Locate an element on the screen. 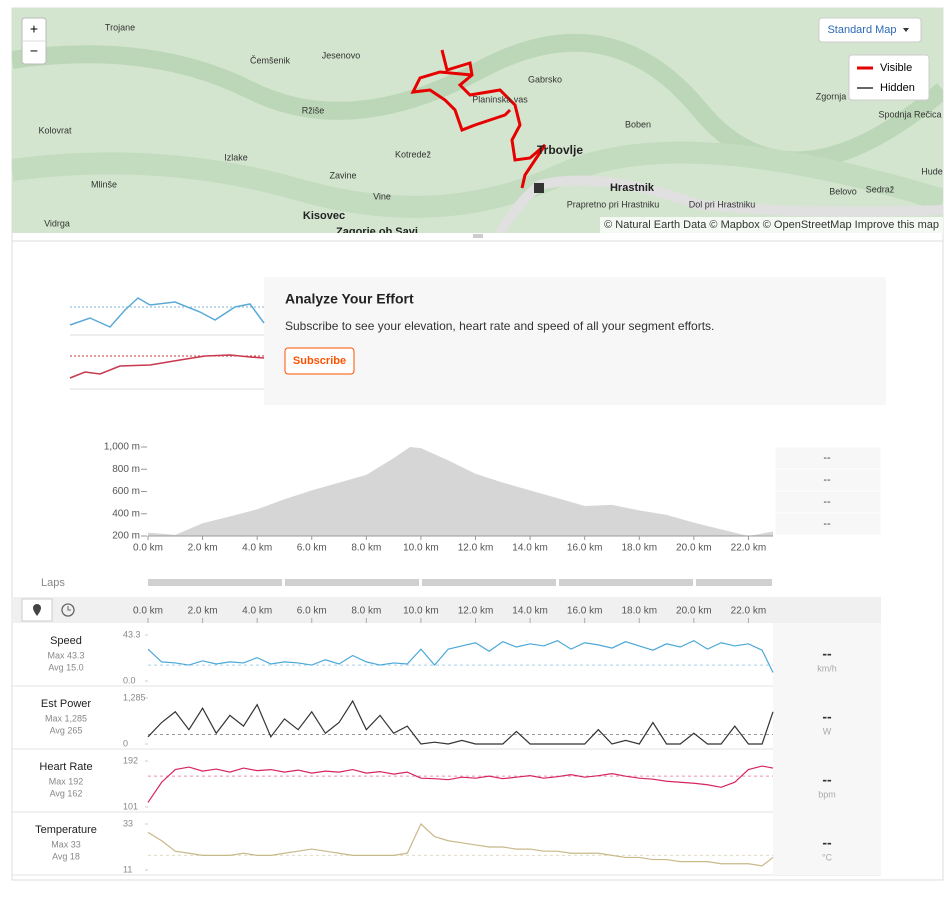 Image resolution: width=945 pixels, height=906 pixels. x-tick-label: 18.0 km is located at coordinates (639, 548).